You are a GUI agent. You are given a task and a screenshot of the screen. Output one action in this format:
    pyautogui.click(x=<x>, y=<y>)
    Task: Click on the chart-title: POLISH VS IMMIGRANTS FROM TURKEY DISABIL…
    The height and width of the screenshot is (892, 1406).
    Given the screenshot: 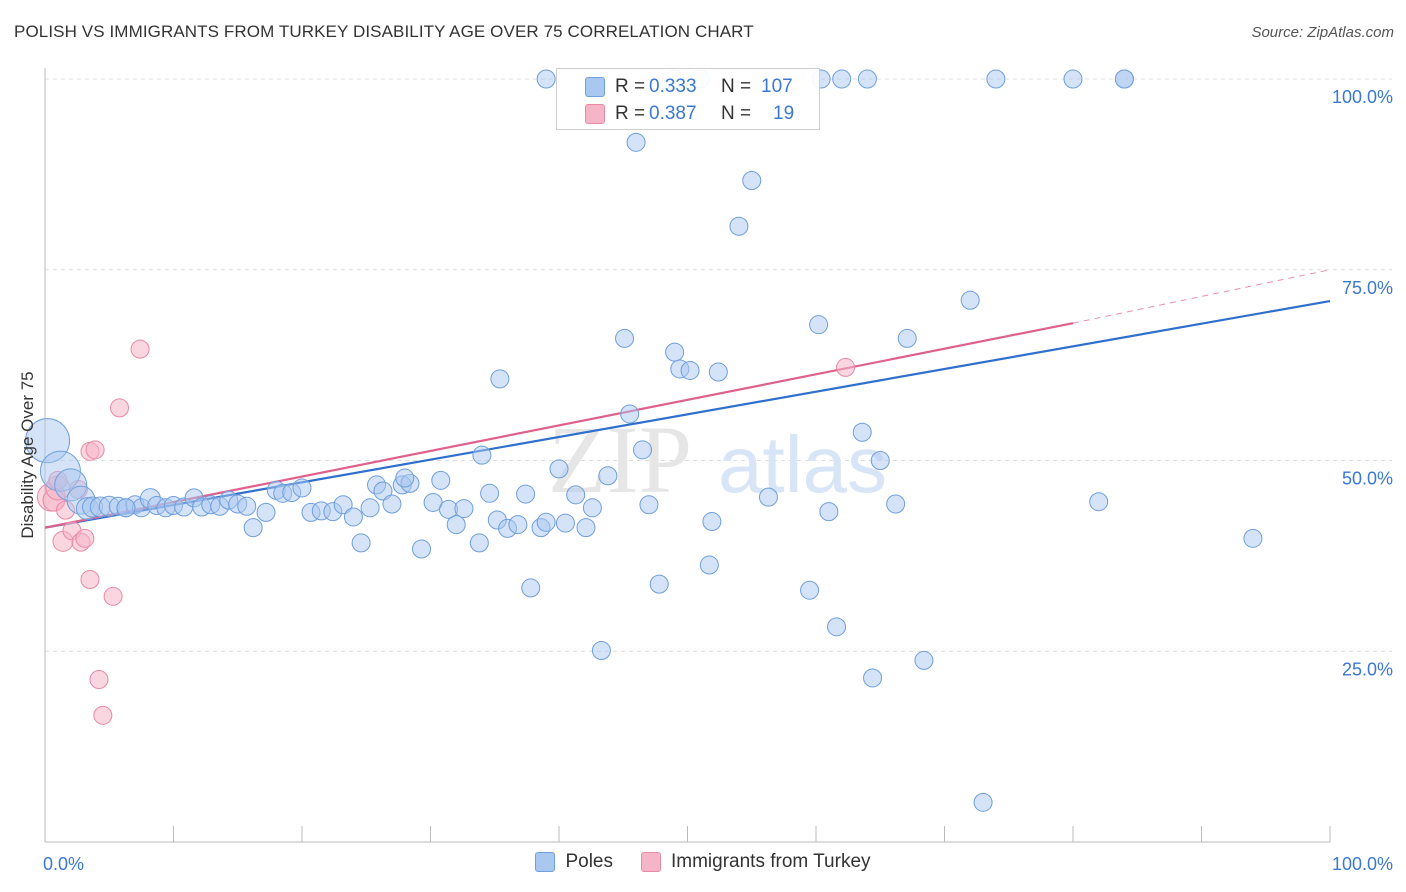 What is the action you would take?
    pyautogui.click(x=384, y=31)
    